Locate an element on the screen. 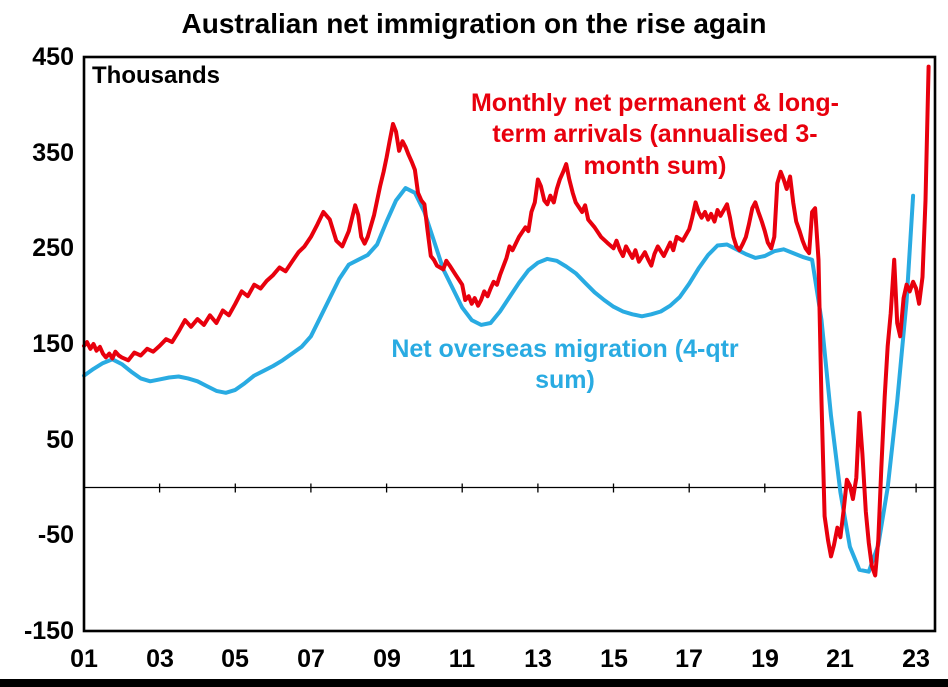 This screenshot has height=687, width=948. y-tick-label: 350 is located at coordinates (53, 153).